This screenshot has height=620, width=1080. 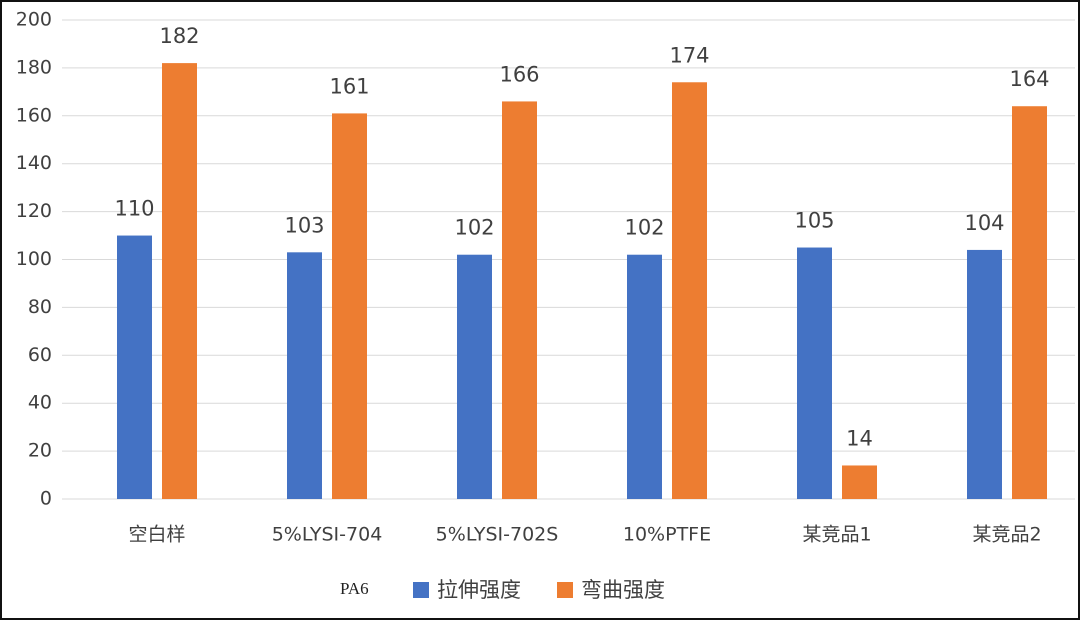 What do you see at coordinates (134, 209) in the screenshot?
I see `data-label: 110` at bounding box center [134, 209].